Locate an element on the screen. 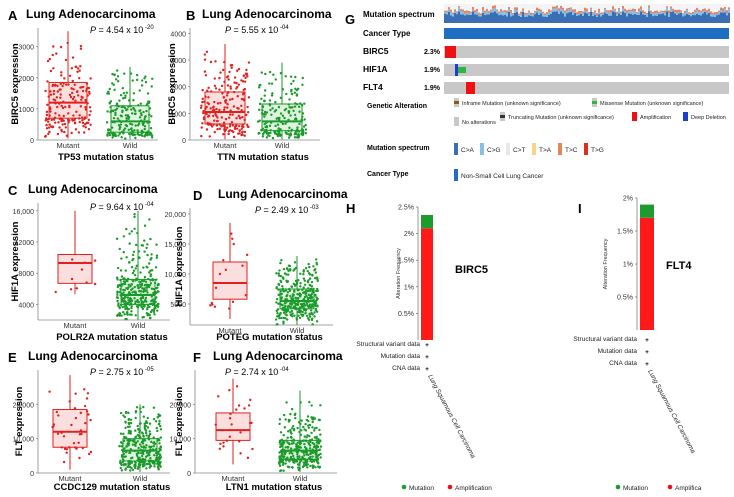  panel-letter: E is located at coordinates (12, 357).